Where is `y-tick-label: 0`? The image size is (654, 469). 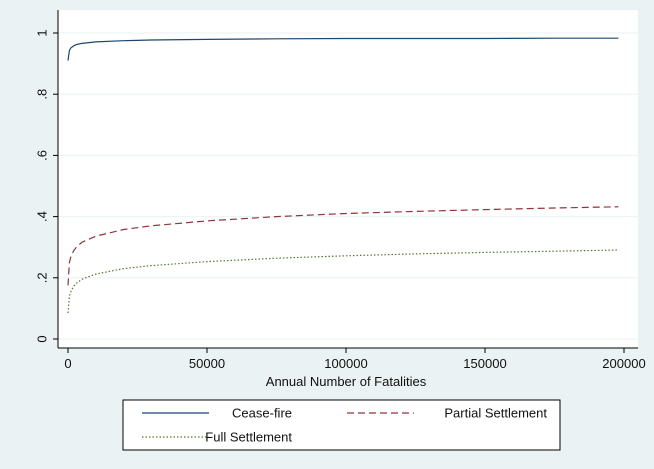
y-tick-label: 0 is located at coordinates (42, 338).